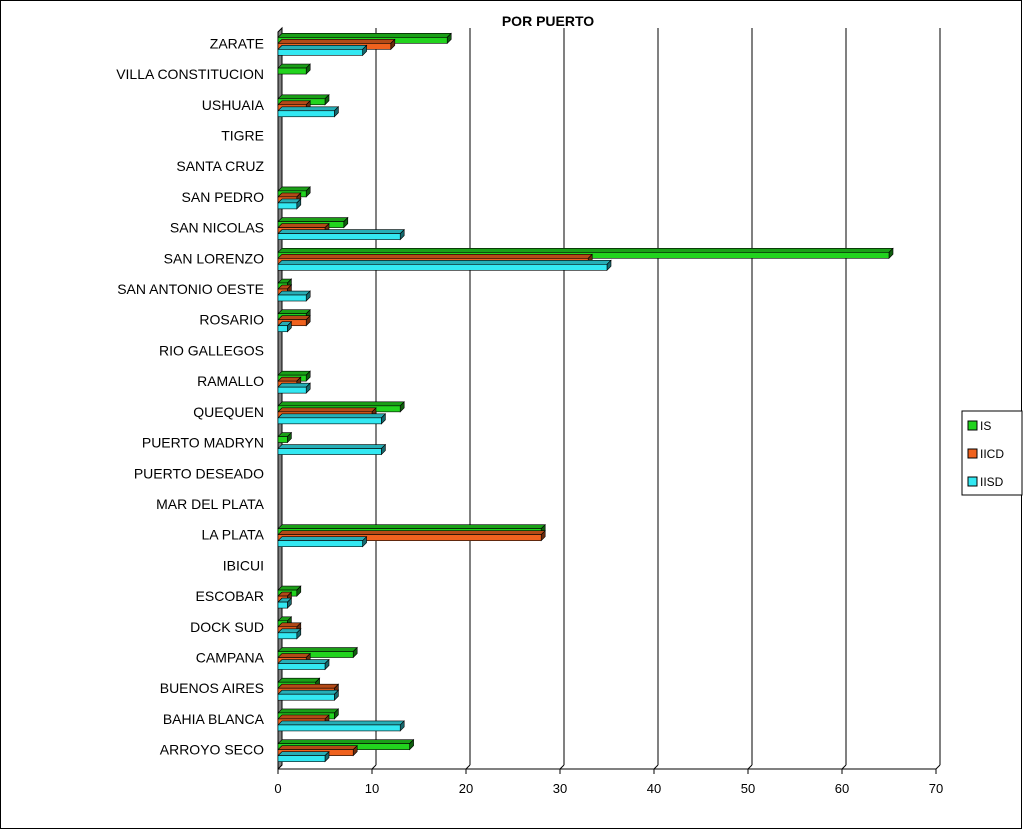 The height and width of the screenshot is (835, 1023). Describe the element at coordinates (228, 412) in the screenshot. I see `category-label: QUEQUEN` at that location.